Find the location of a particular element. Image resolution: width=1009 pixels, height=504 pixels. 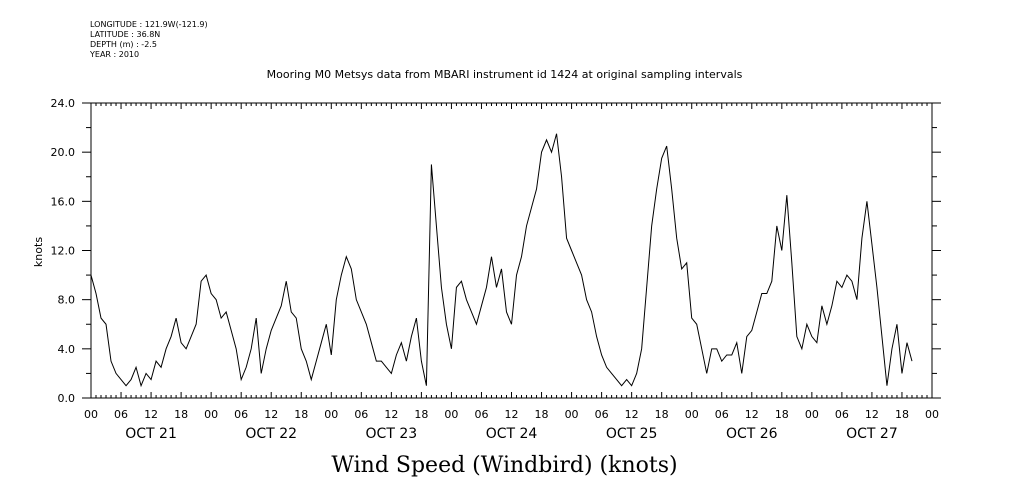

year-label: YEAR : 2010 is located at coordinates (115, 54).